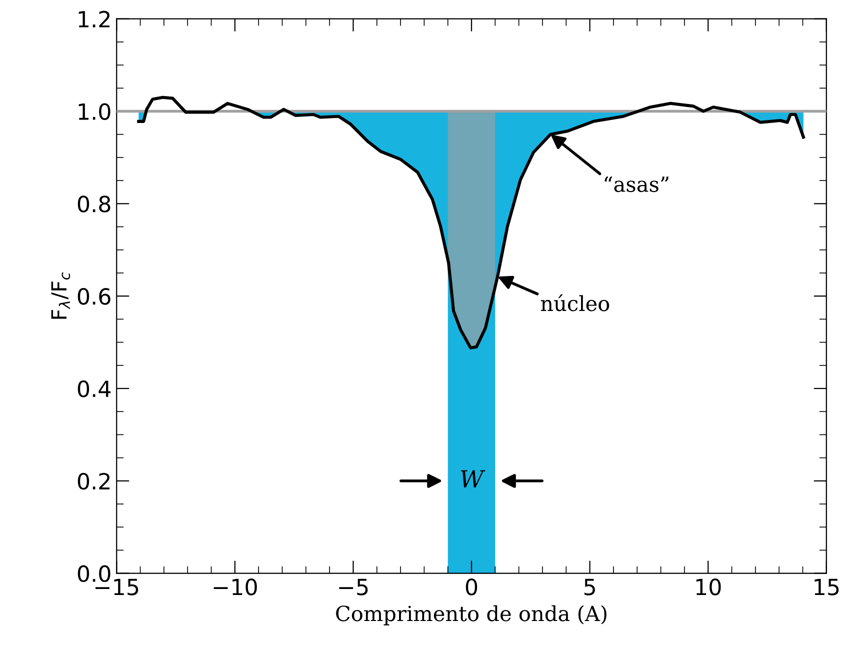 The height and width of the screenshot is (650, 845). What do you see at coordinates (94, 389) in the screenshot?
I see `y-tick-label: 0.4` at bounding box center [94, 389].